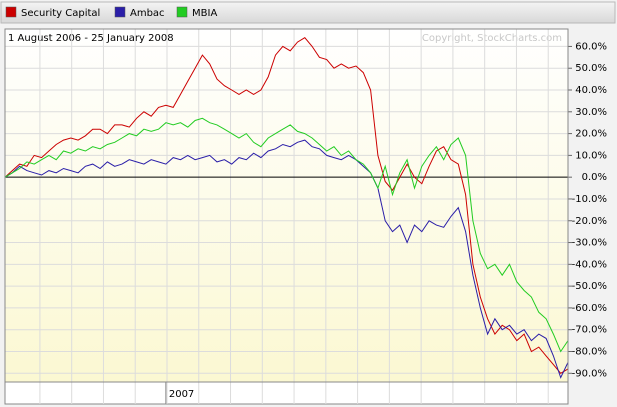  What do you see at coordinates (204, 13) in the screenshot?
I see `legend-label: MBIA` at bounding box center [204, 13].